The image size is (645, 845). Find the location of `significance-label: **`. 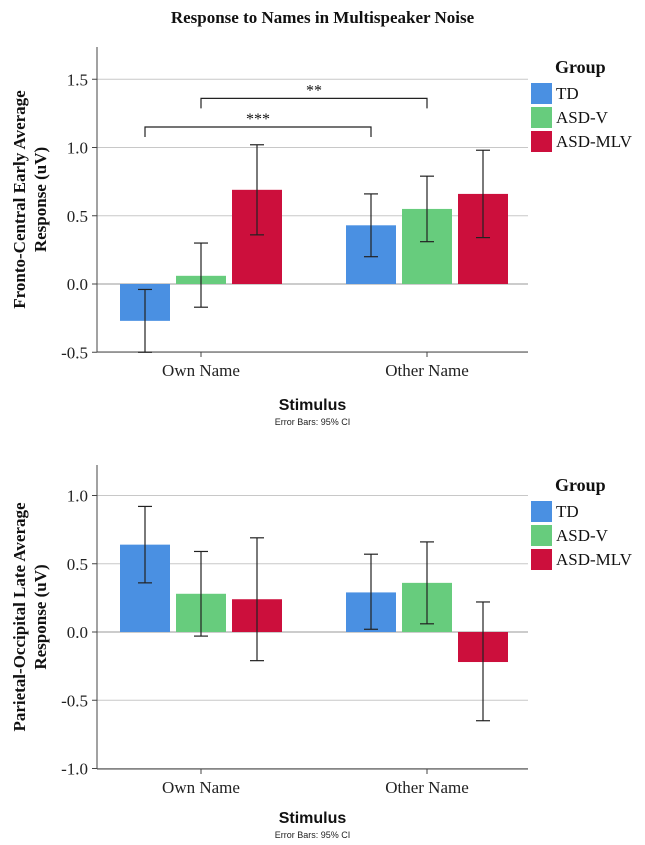

significance-label: ** is located at coordinates (314, 90).